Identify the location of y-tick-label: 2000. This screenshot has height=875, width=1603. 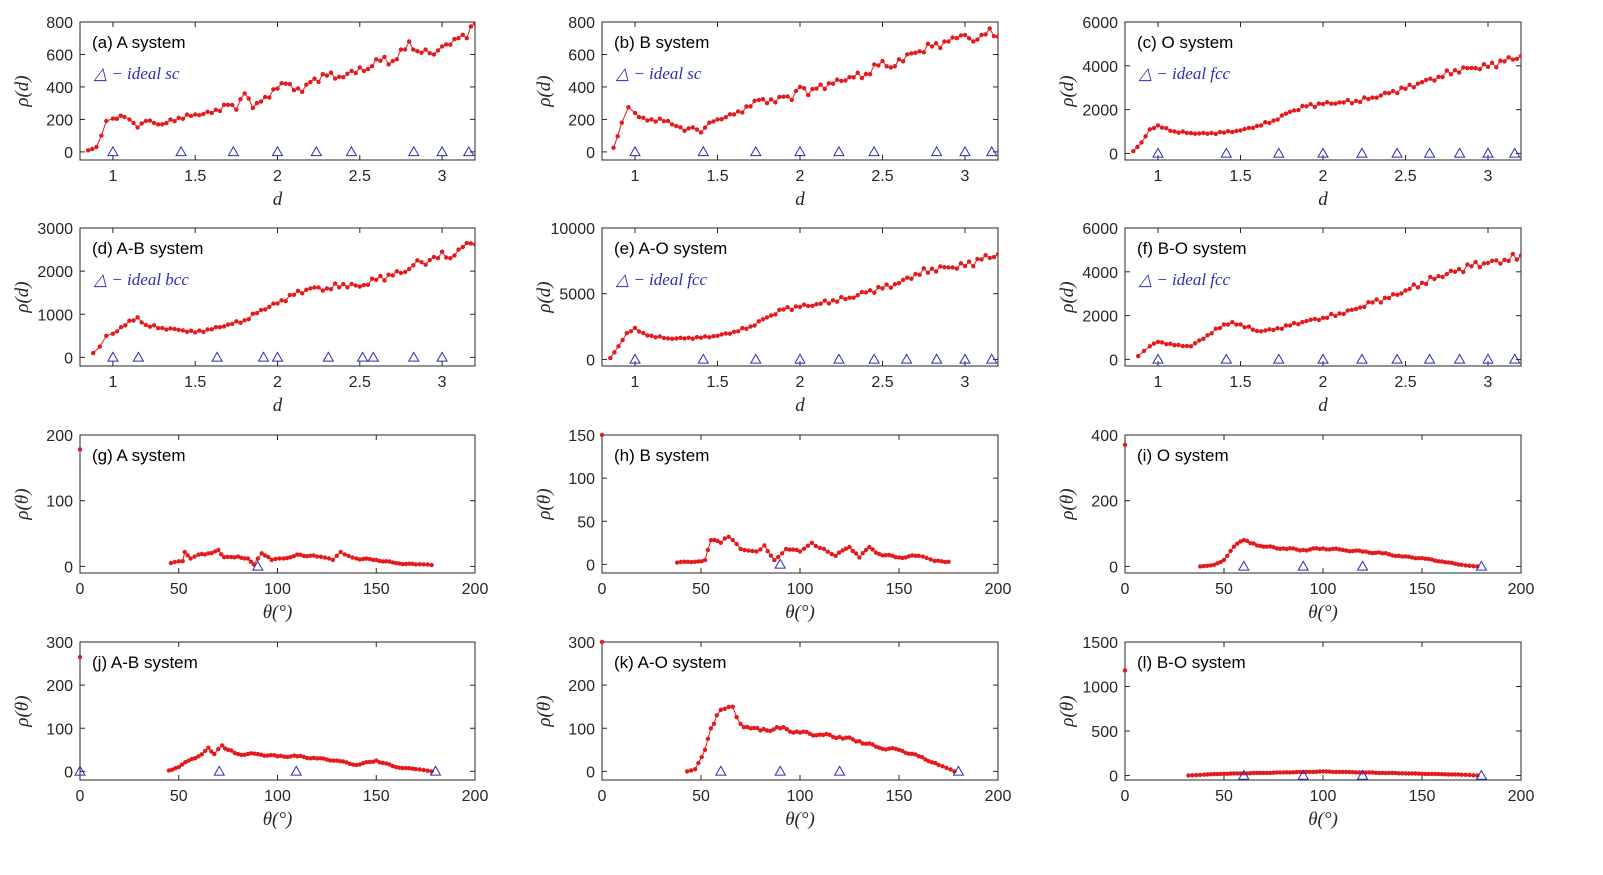
(1100, 317).